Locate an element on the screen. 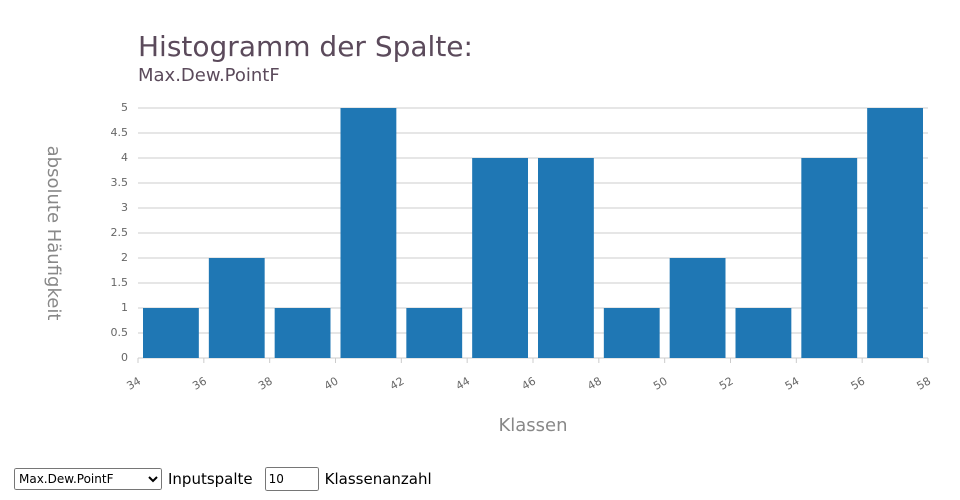 The height and width of the screenshot is (500, 960). x-tick-label: 46 is located at coordinates (528, 383).